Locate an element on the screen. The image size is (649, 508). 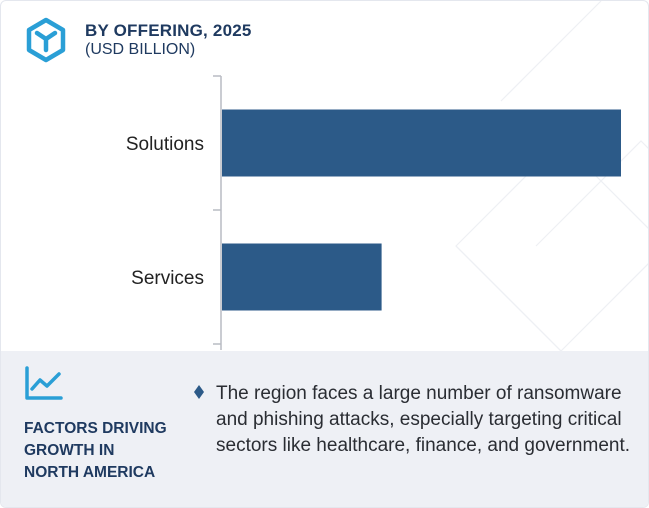
factors-title: FACTORS DRIVING GROWTH IN NORTH AMERICA is located at coordinates (95, 450).